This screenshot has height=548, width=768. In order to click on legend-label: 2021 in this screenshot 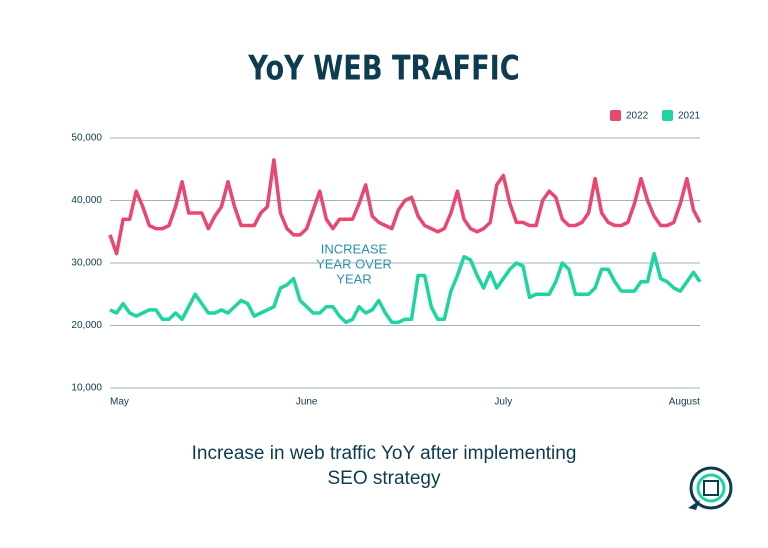, I will do `click(689, 116)`.